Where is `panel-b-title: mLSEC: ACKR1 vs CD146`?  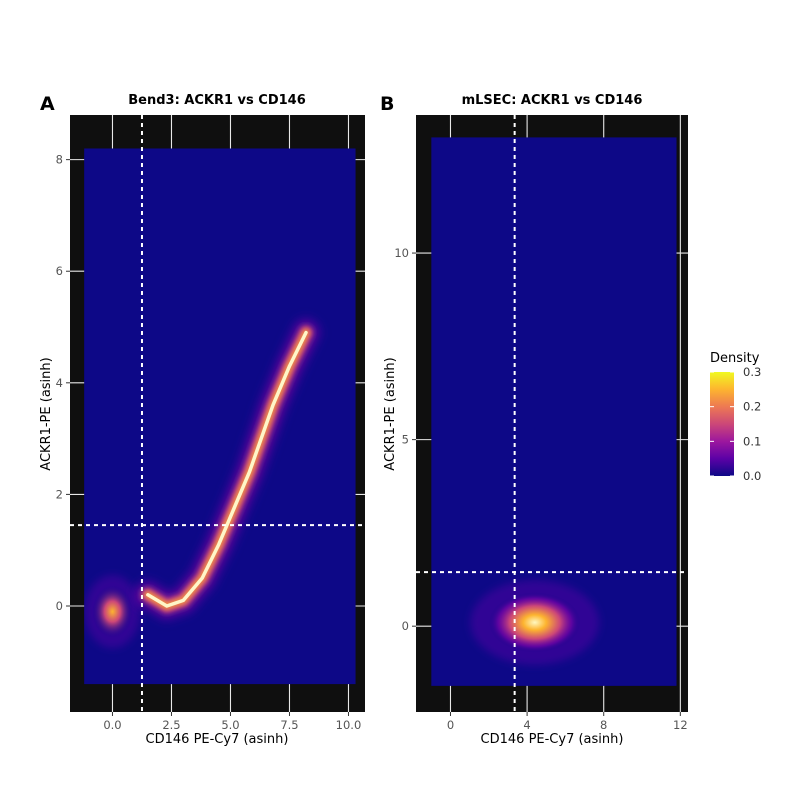
panel-b-title: mLSEC: ACKR1 vs CD146 is located at coordinates (552, 100).